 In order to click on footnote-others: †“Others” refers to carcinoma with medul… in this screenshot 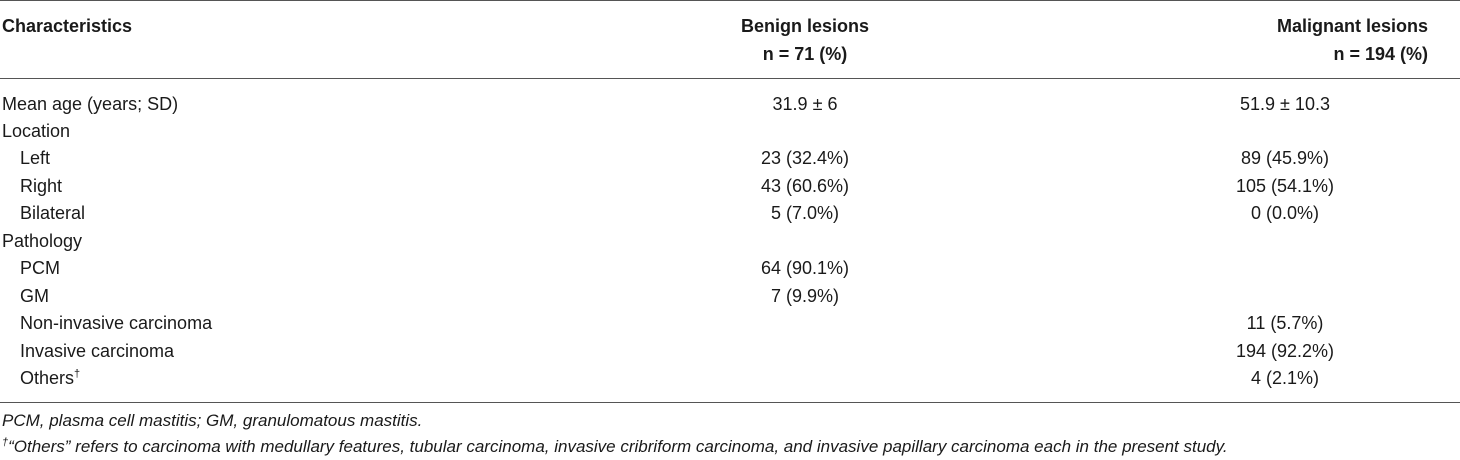, I will do `click(615, 447)`.